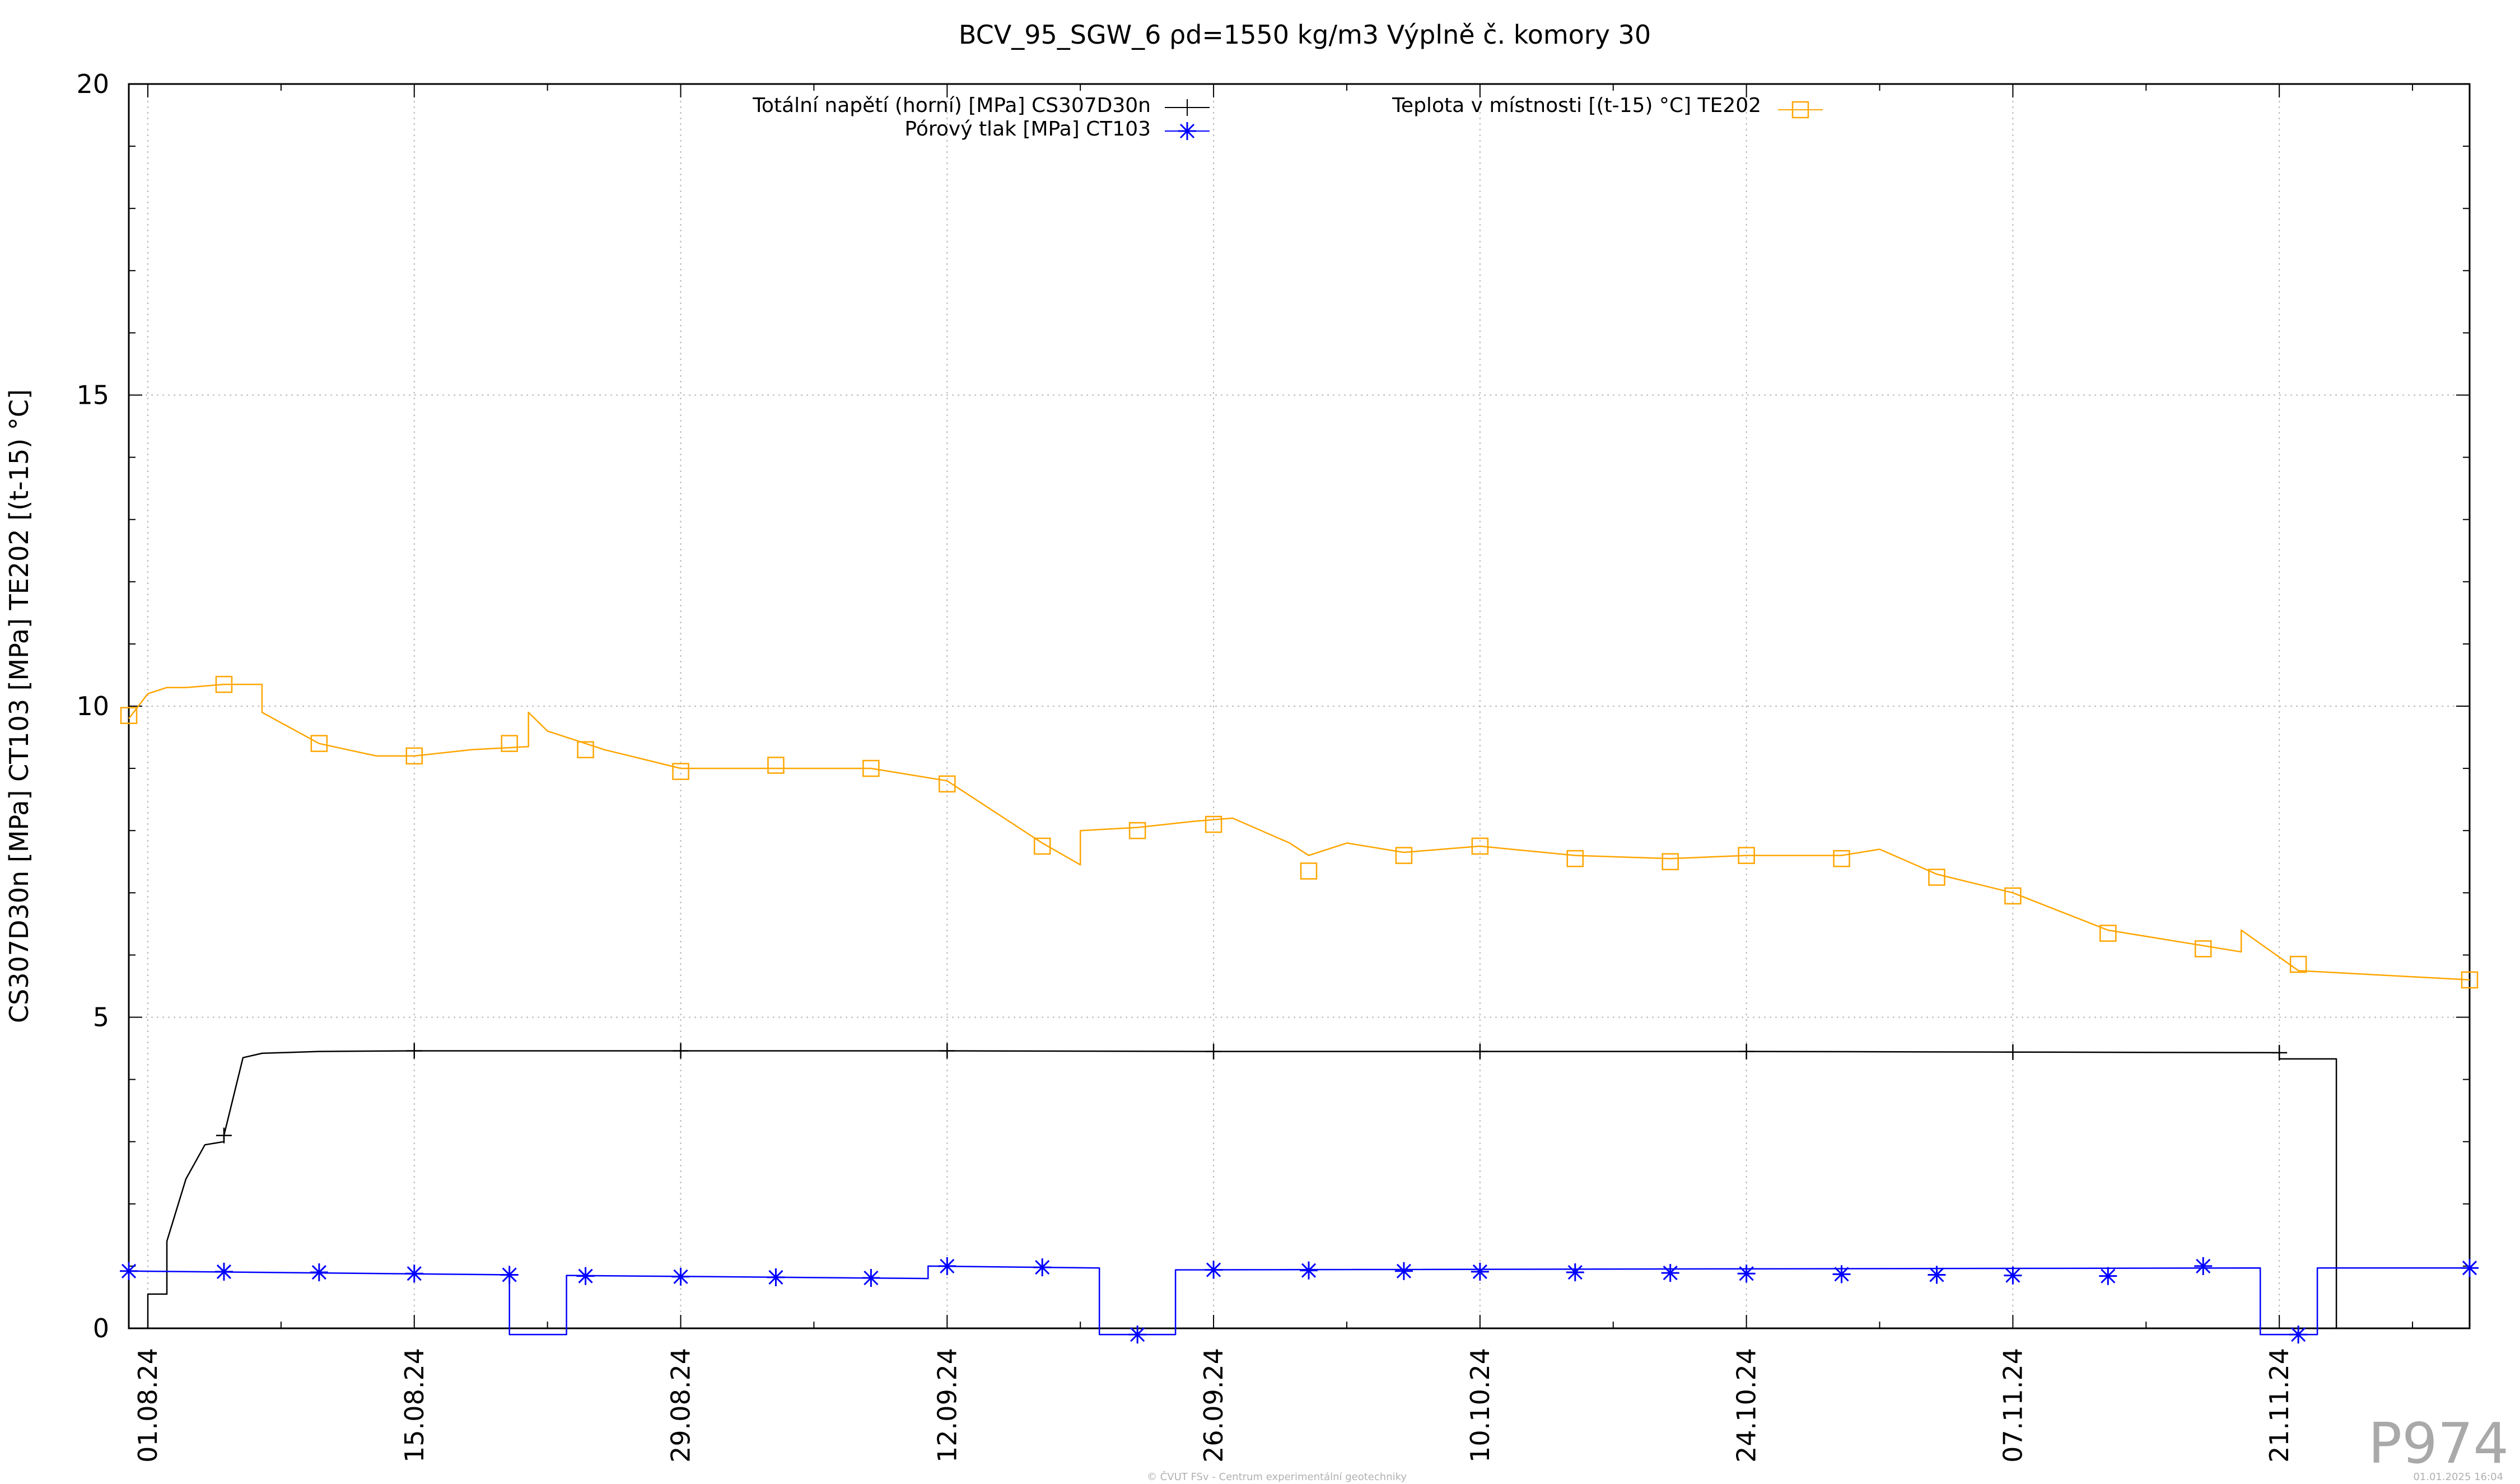  I want to click on legend-label-pore-pressure: Pórový tlak [MPa] CT103, so click(1028, 129).